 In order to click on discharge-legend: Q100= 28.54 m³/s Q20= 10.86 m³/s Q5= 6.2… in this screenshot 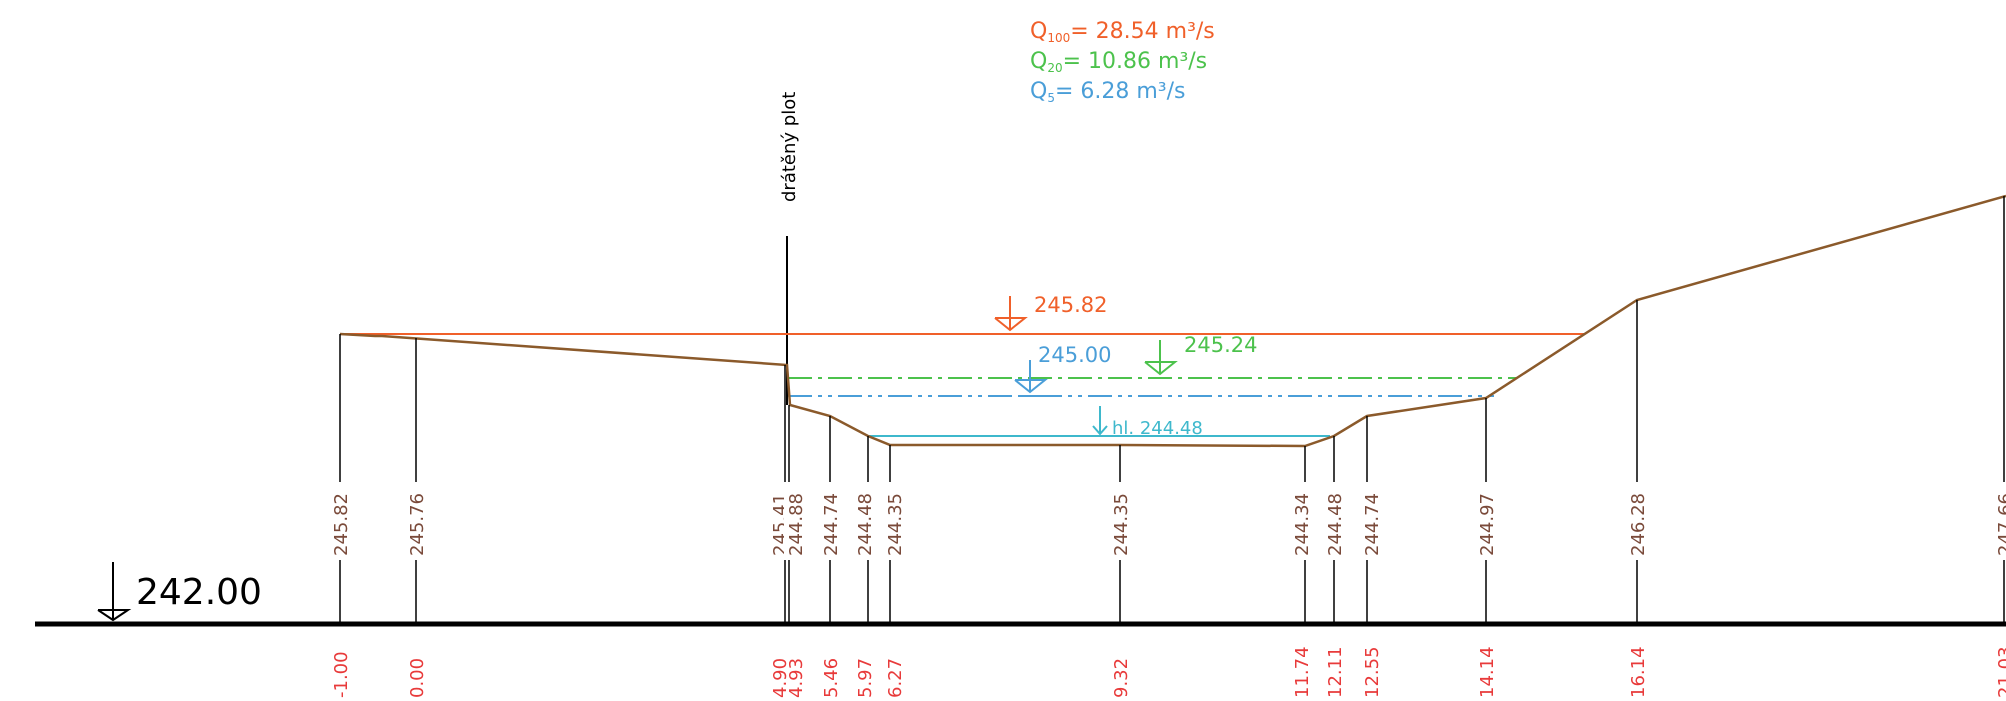, I will do `click(1122, 62)`.